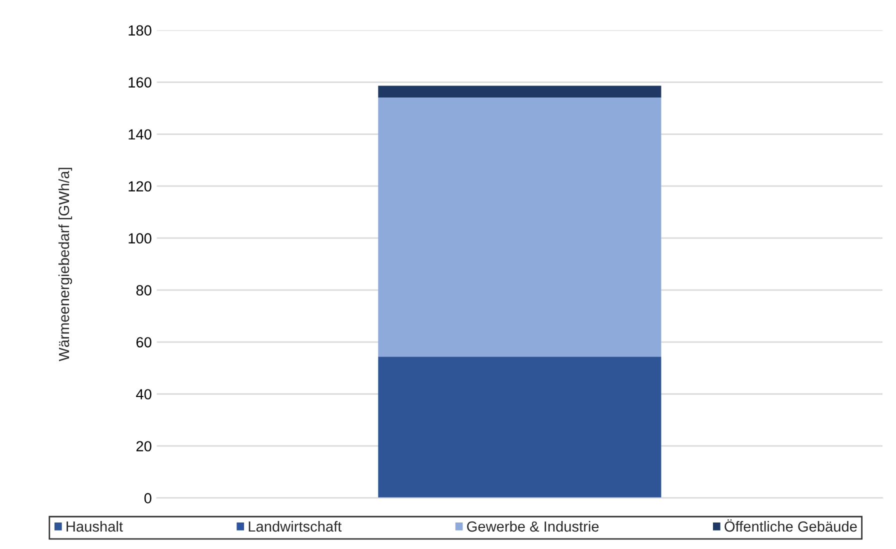  I want to click on y-tick-label: 120, so click(140, 186).